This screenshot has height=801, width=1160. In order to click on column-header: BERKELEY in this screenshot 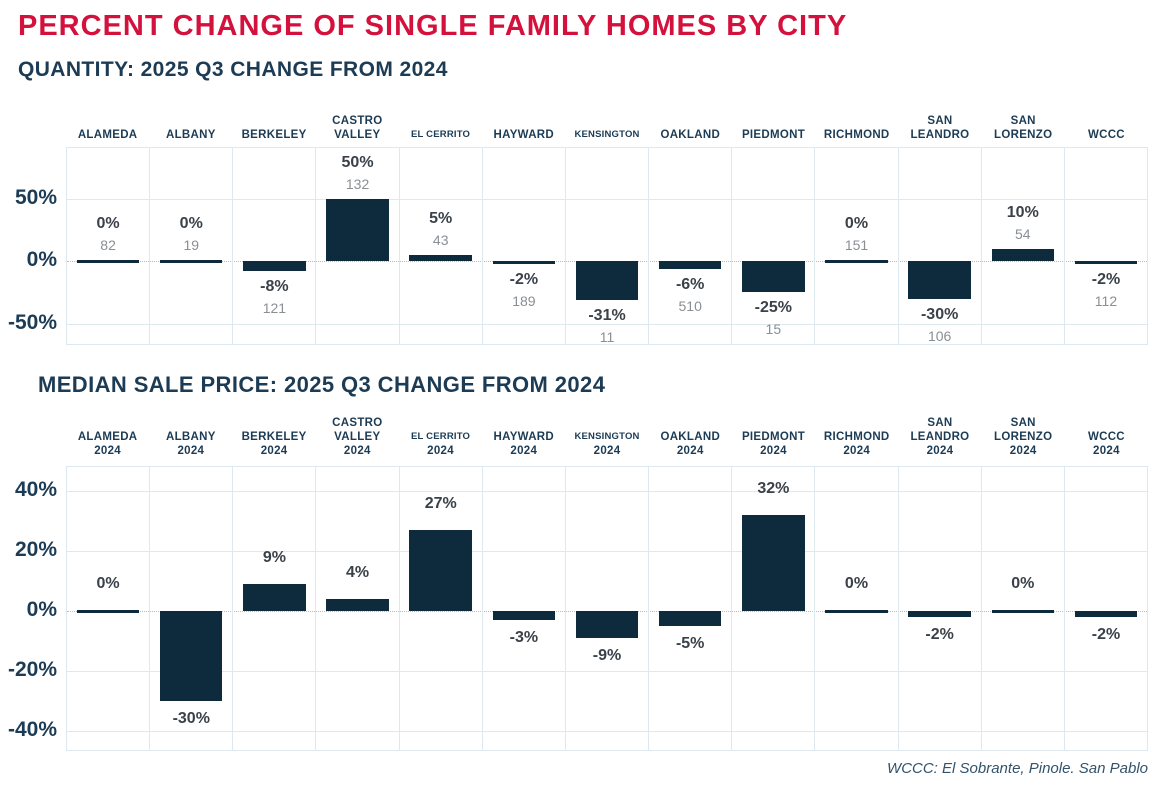, I will do `click(273, 137)`.